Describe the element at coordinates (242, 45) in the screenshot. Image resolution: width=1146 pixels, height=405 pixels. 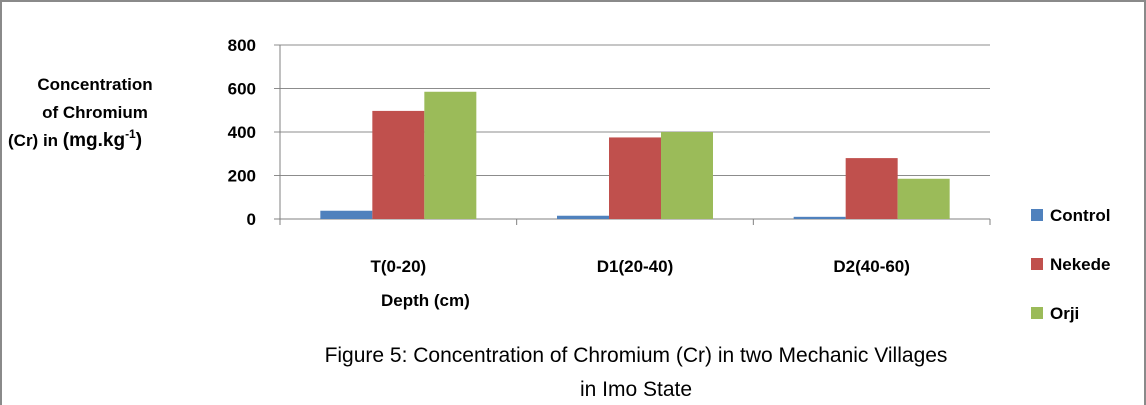
I see `y-tick-label: 800` at that location.